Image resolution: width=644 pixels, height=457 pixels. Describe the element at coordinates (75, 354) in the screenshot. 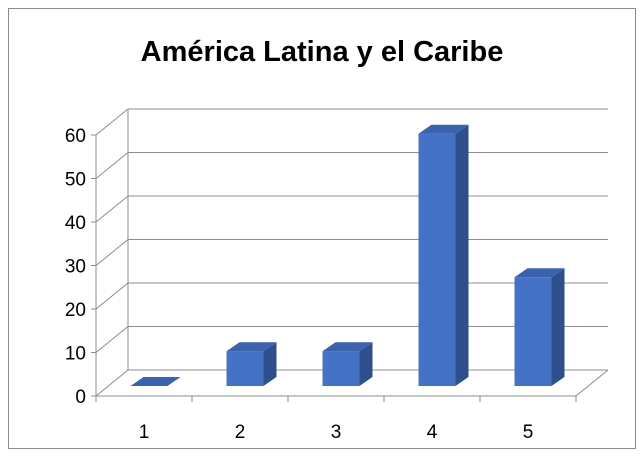

I see `y-tick-label: 10` at that location.